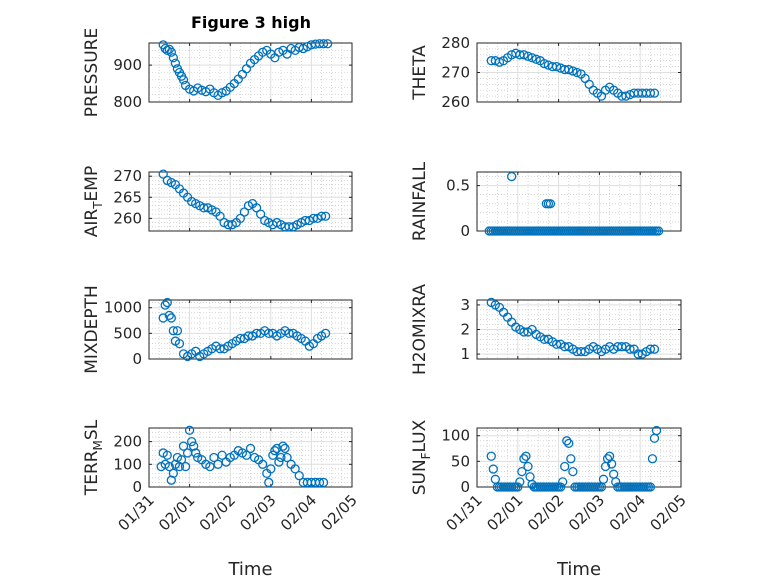 This screenshot has width=778, height=583. What do you see at coordinates (465, 354) in the screenshot?
I see `y-tick-label: 1` at bounding box center [465, 354].